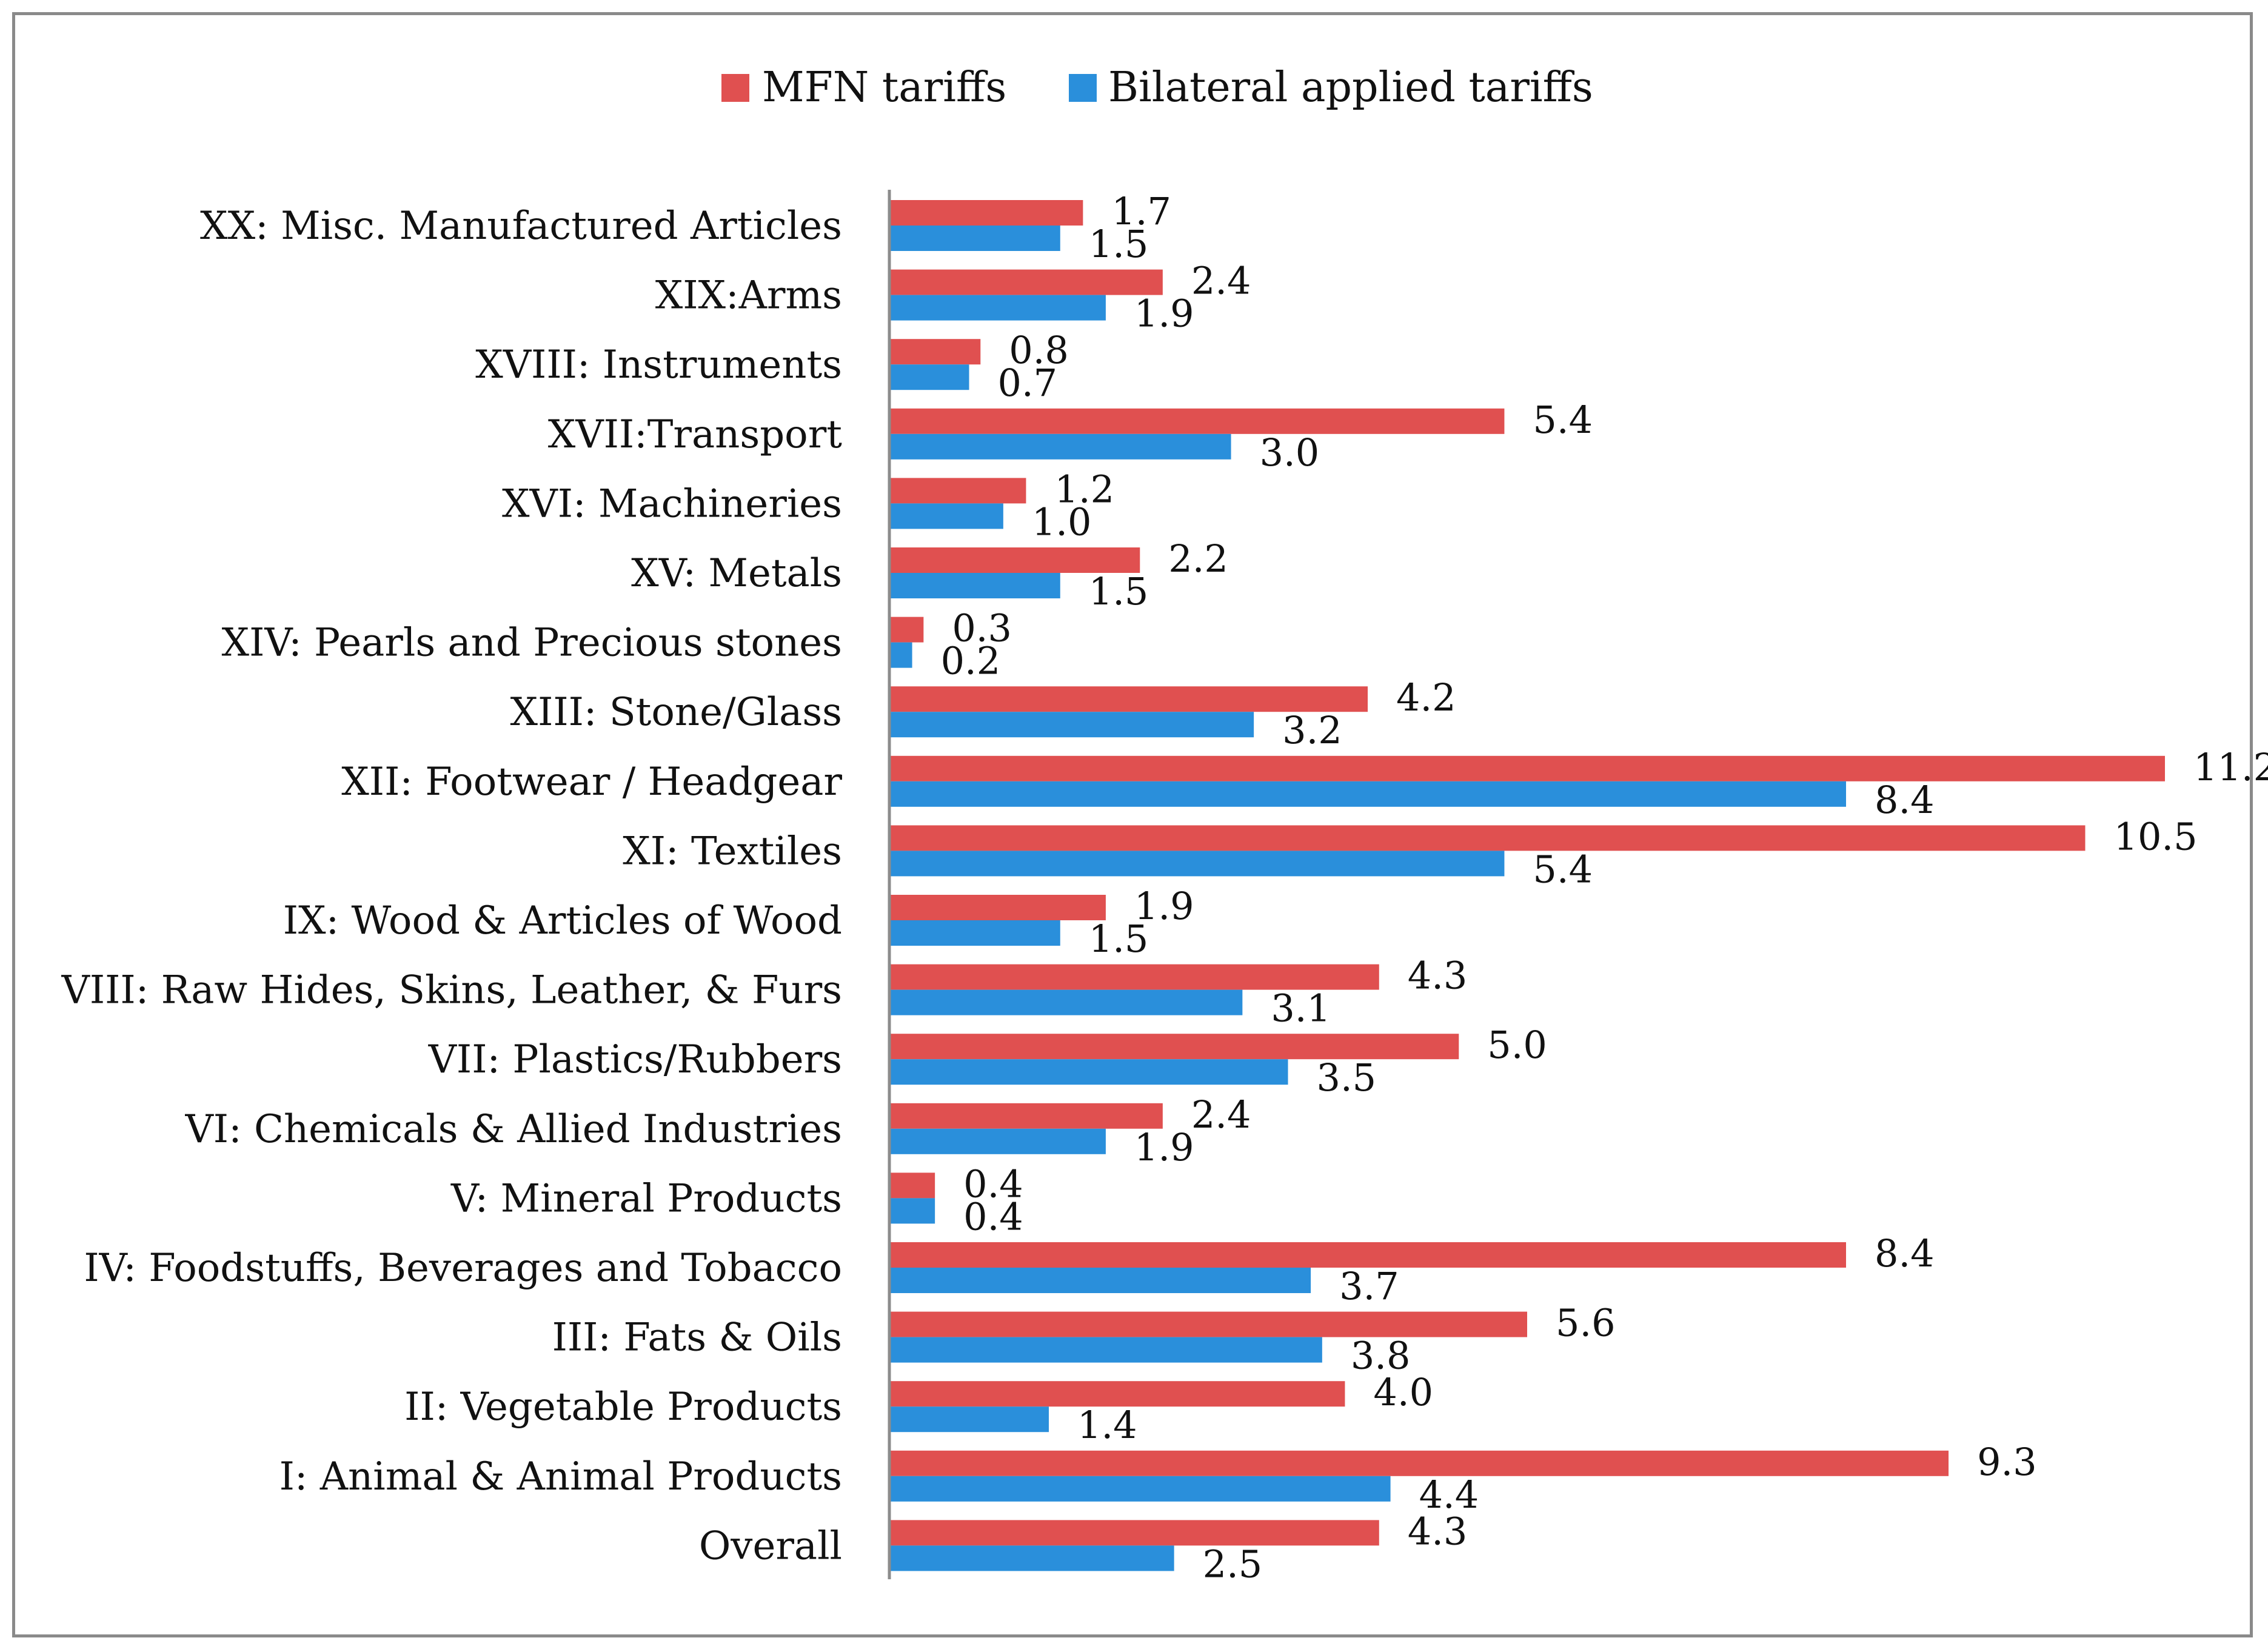  Describe the element at coordinates (695, 434) in the screenshot. I see `category-label: XVII:Transport` at that location.